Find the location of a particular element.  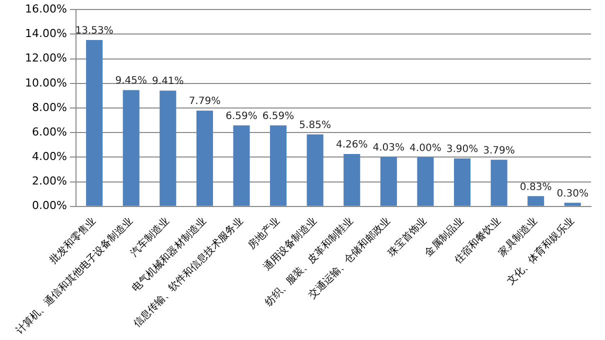

data-label: 0.83% is located at coordinates (536, 187).